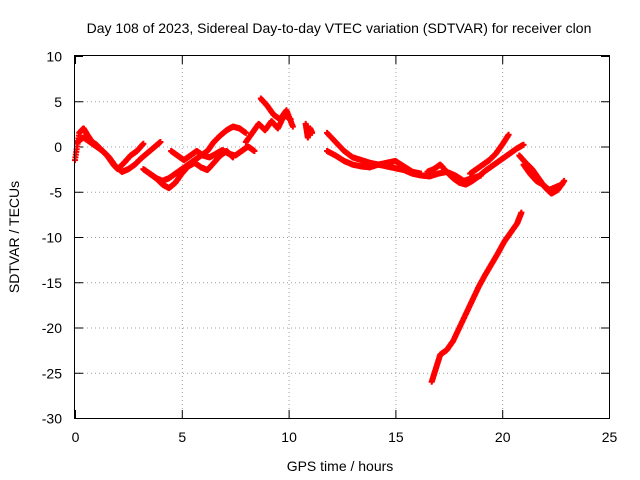 The width and height of the screenshot is (640, 480). What do you see at coordinates (503, 437) in the screenshot?
I see `x-tick-label: 20` at bounding box center [503, 437].